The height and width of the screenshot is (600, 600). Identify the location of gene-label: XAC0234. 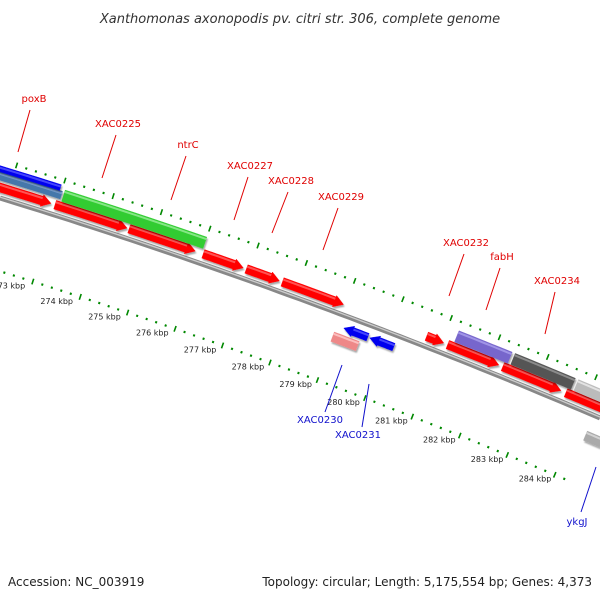
(557, 281).